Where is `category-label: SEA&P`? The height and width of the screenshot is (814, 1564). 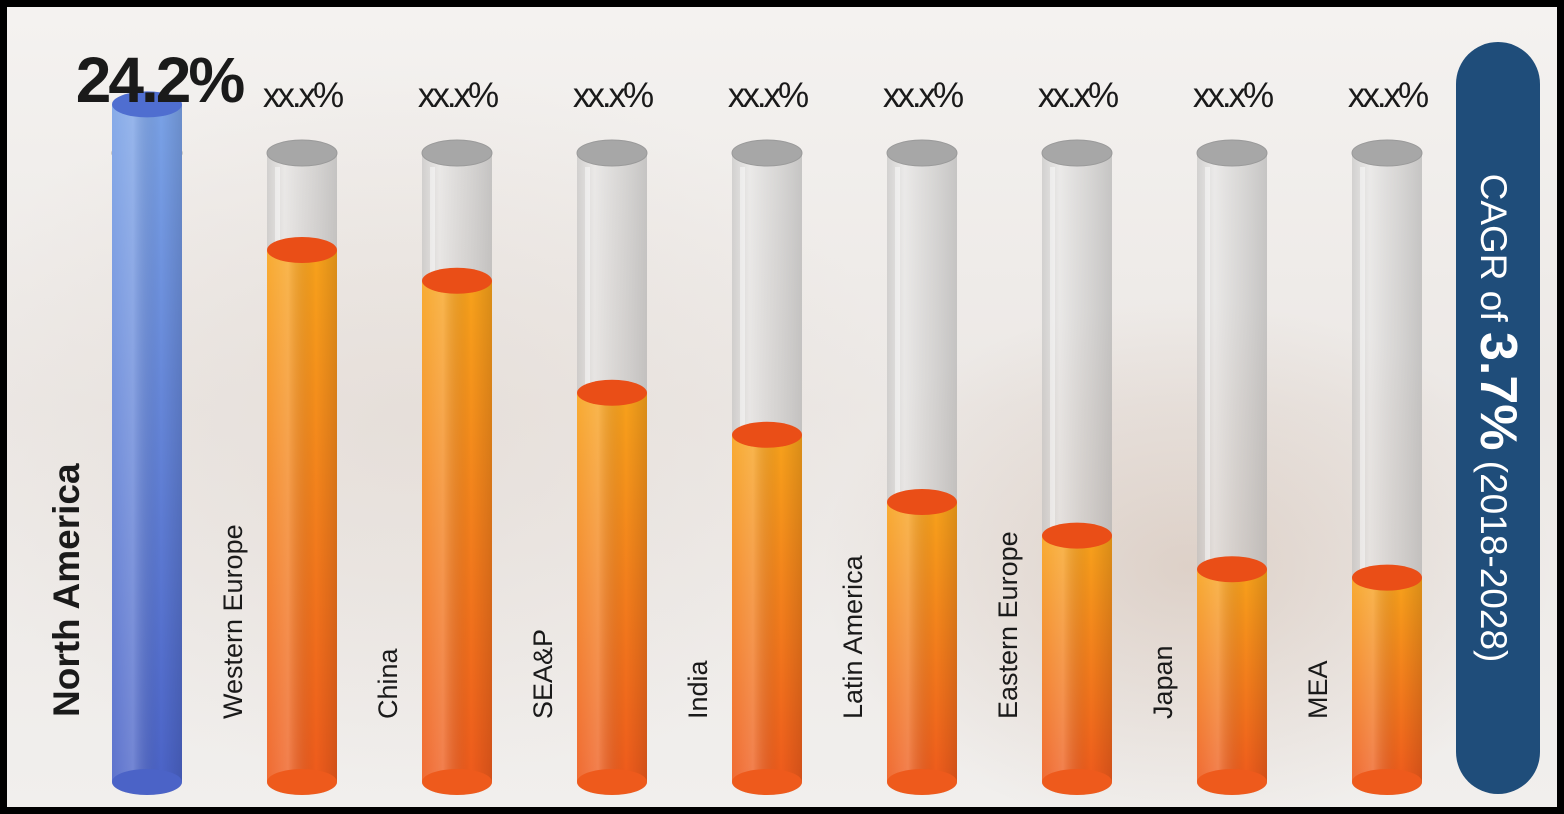
category-label: SEA&P is located at coordinates (543, 674).